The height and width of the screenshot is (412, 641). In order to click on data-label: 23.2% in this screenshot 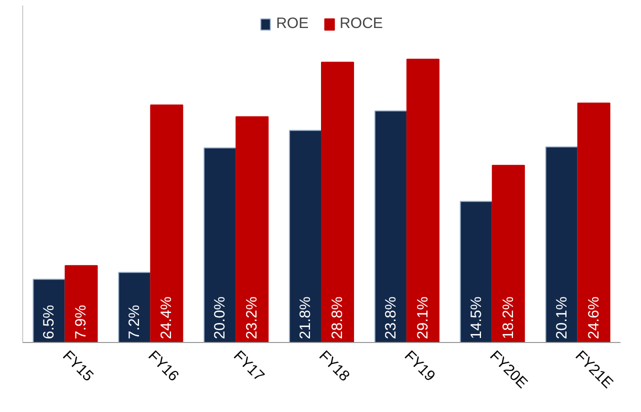, I will do `click(252, 318)`.